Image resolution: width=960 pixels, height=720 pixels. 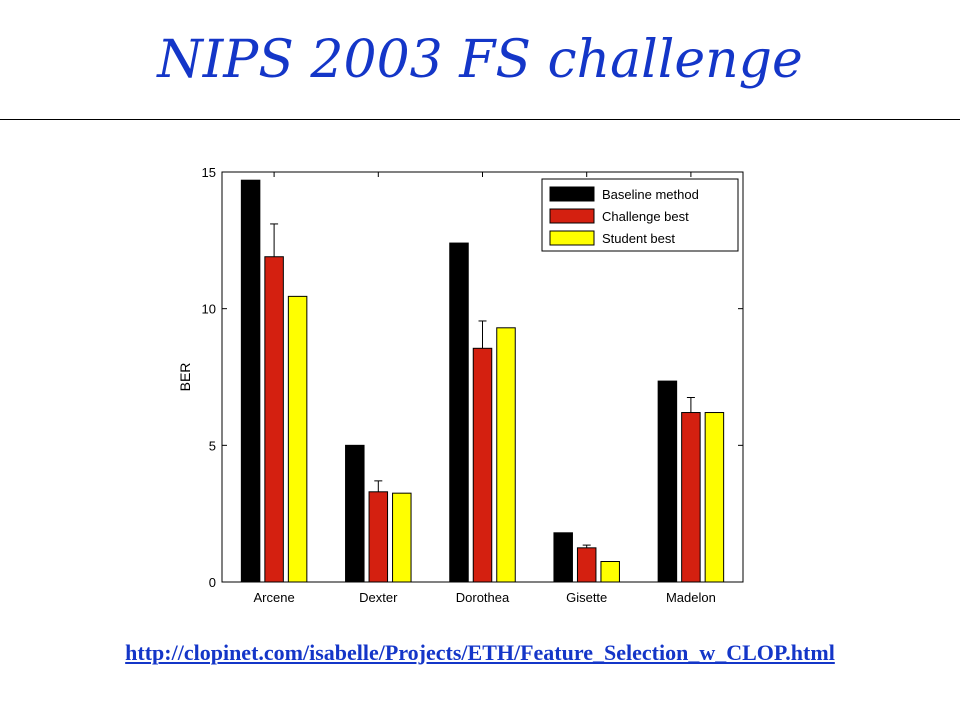 I want to click on bar-dorothea-challenge-best, so click(x=482, y=465).